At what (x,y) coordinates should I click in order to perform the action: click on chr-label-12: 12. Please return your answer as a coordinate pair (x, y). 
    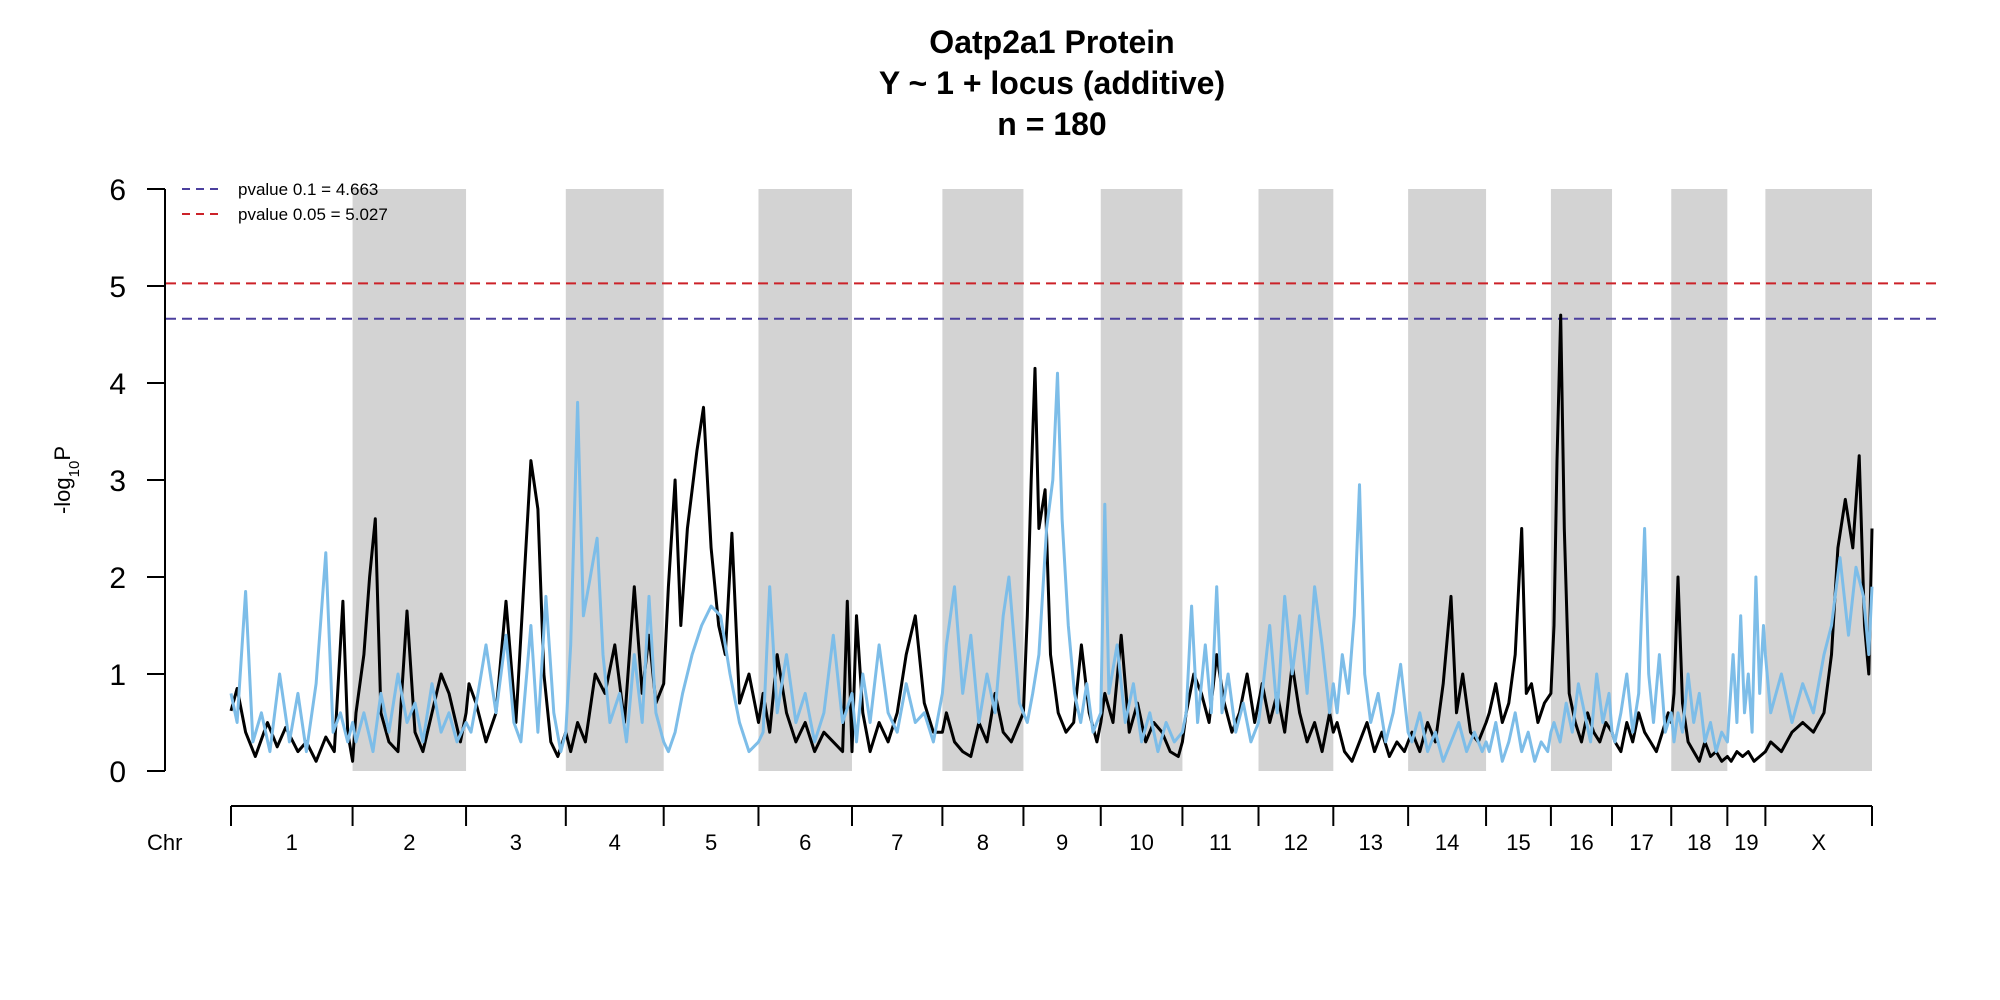
    Looking at the image, I should click on (1296, 842).